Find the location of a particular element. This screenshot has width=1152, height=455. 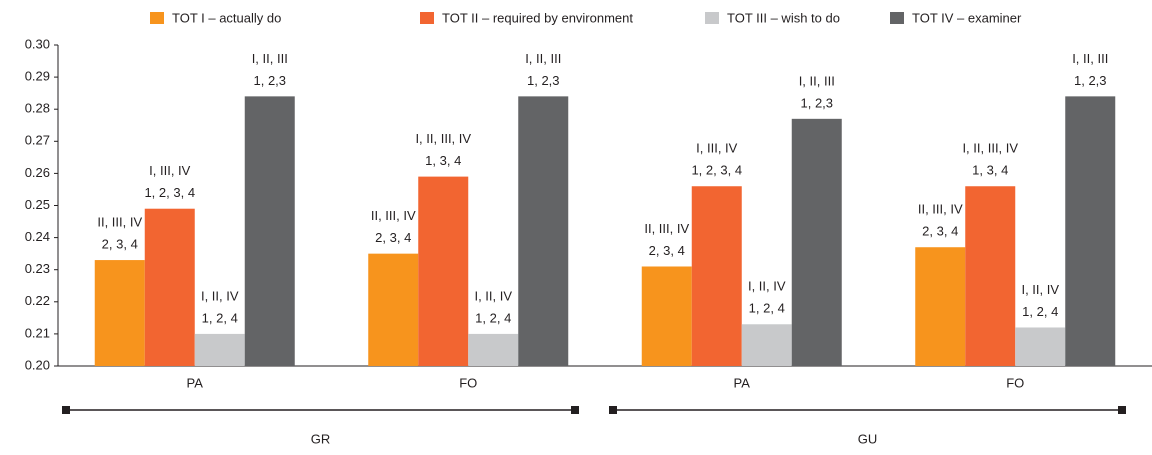

legend-label: TOT II – required by environment is located at coordinates (537, 17).